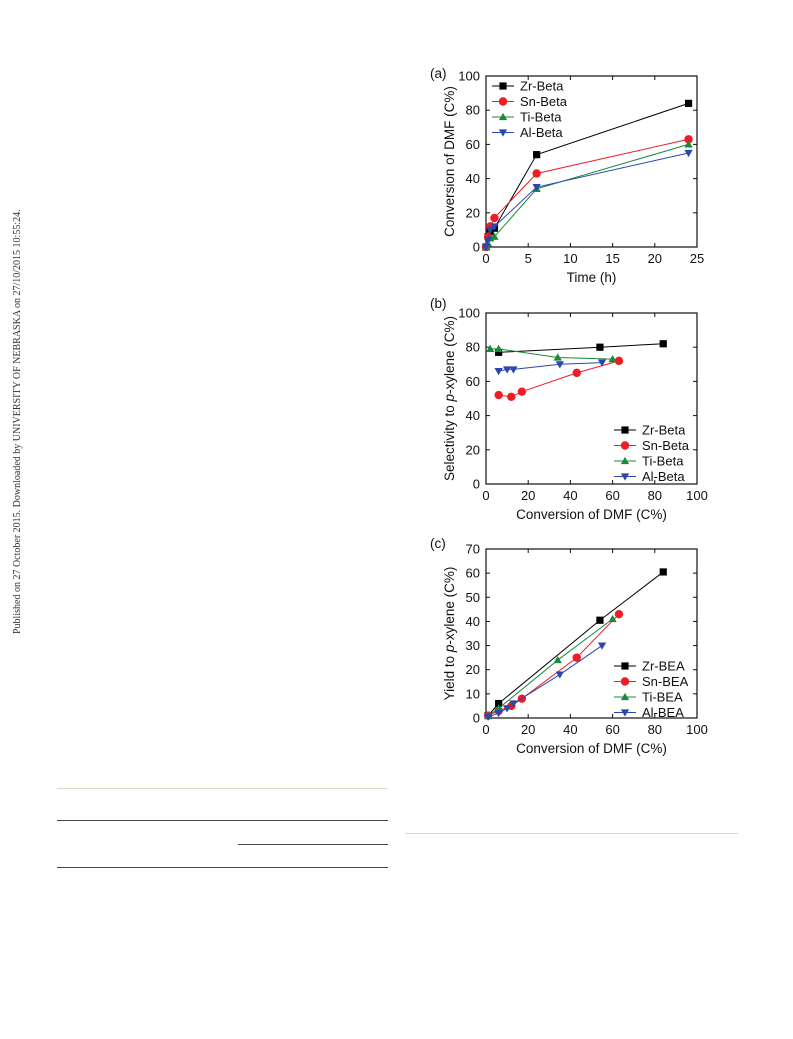 The height and width of the screenshot is (1039, 793). I want to click on y-tick-label: 10, so click(473, 693).